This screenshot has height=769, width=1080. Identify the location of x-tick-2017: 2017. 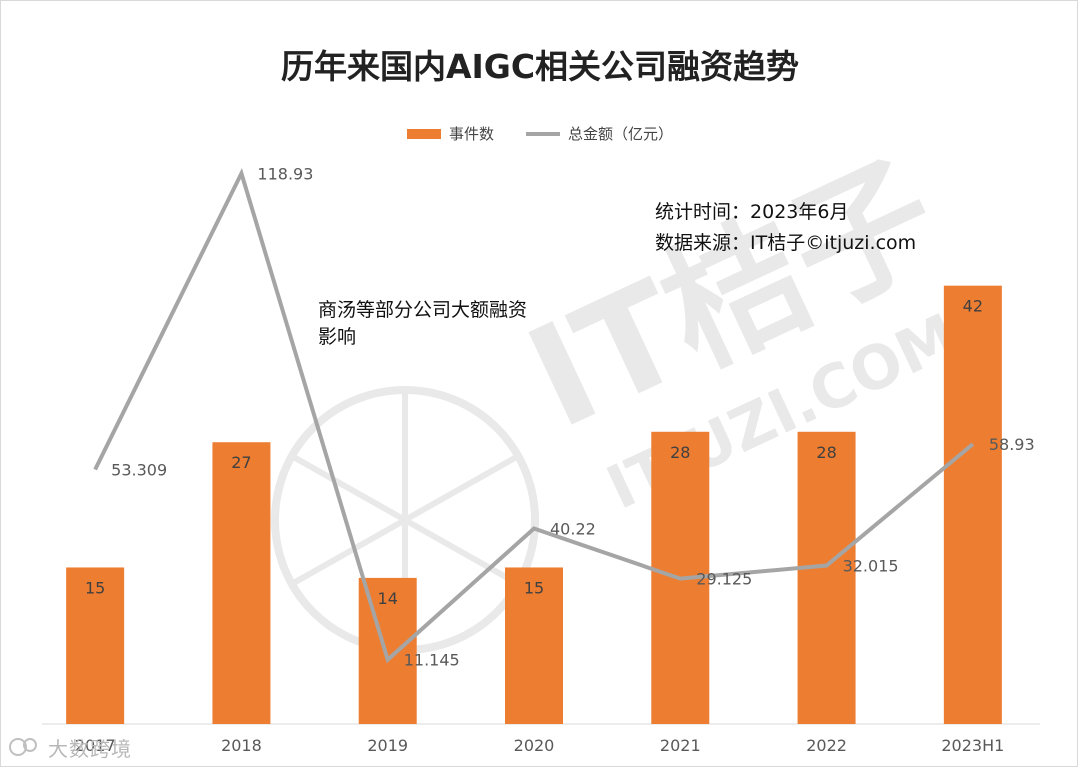
(95, 745).